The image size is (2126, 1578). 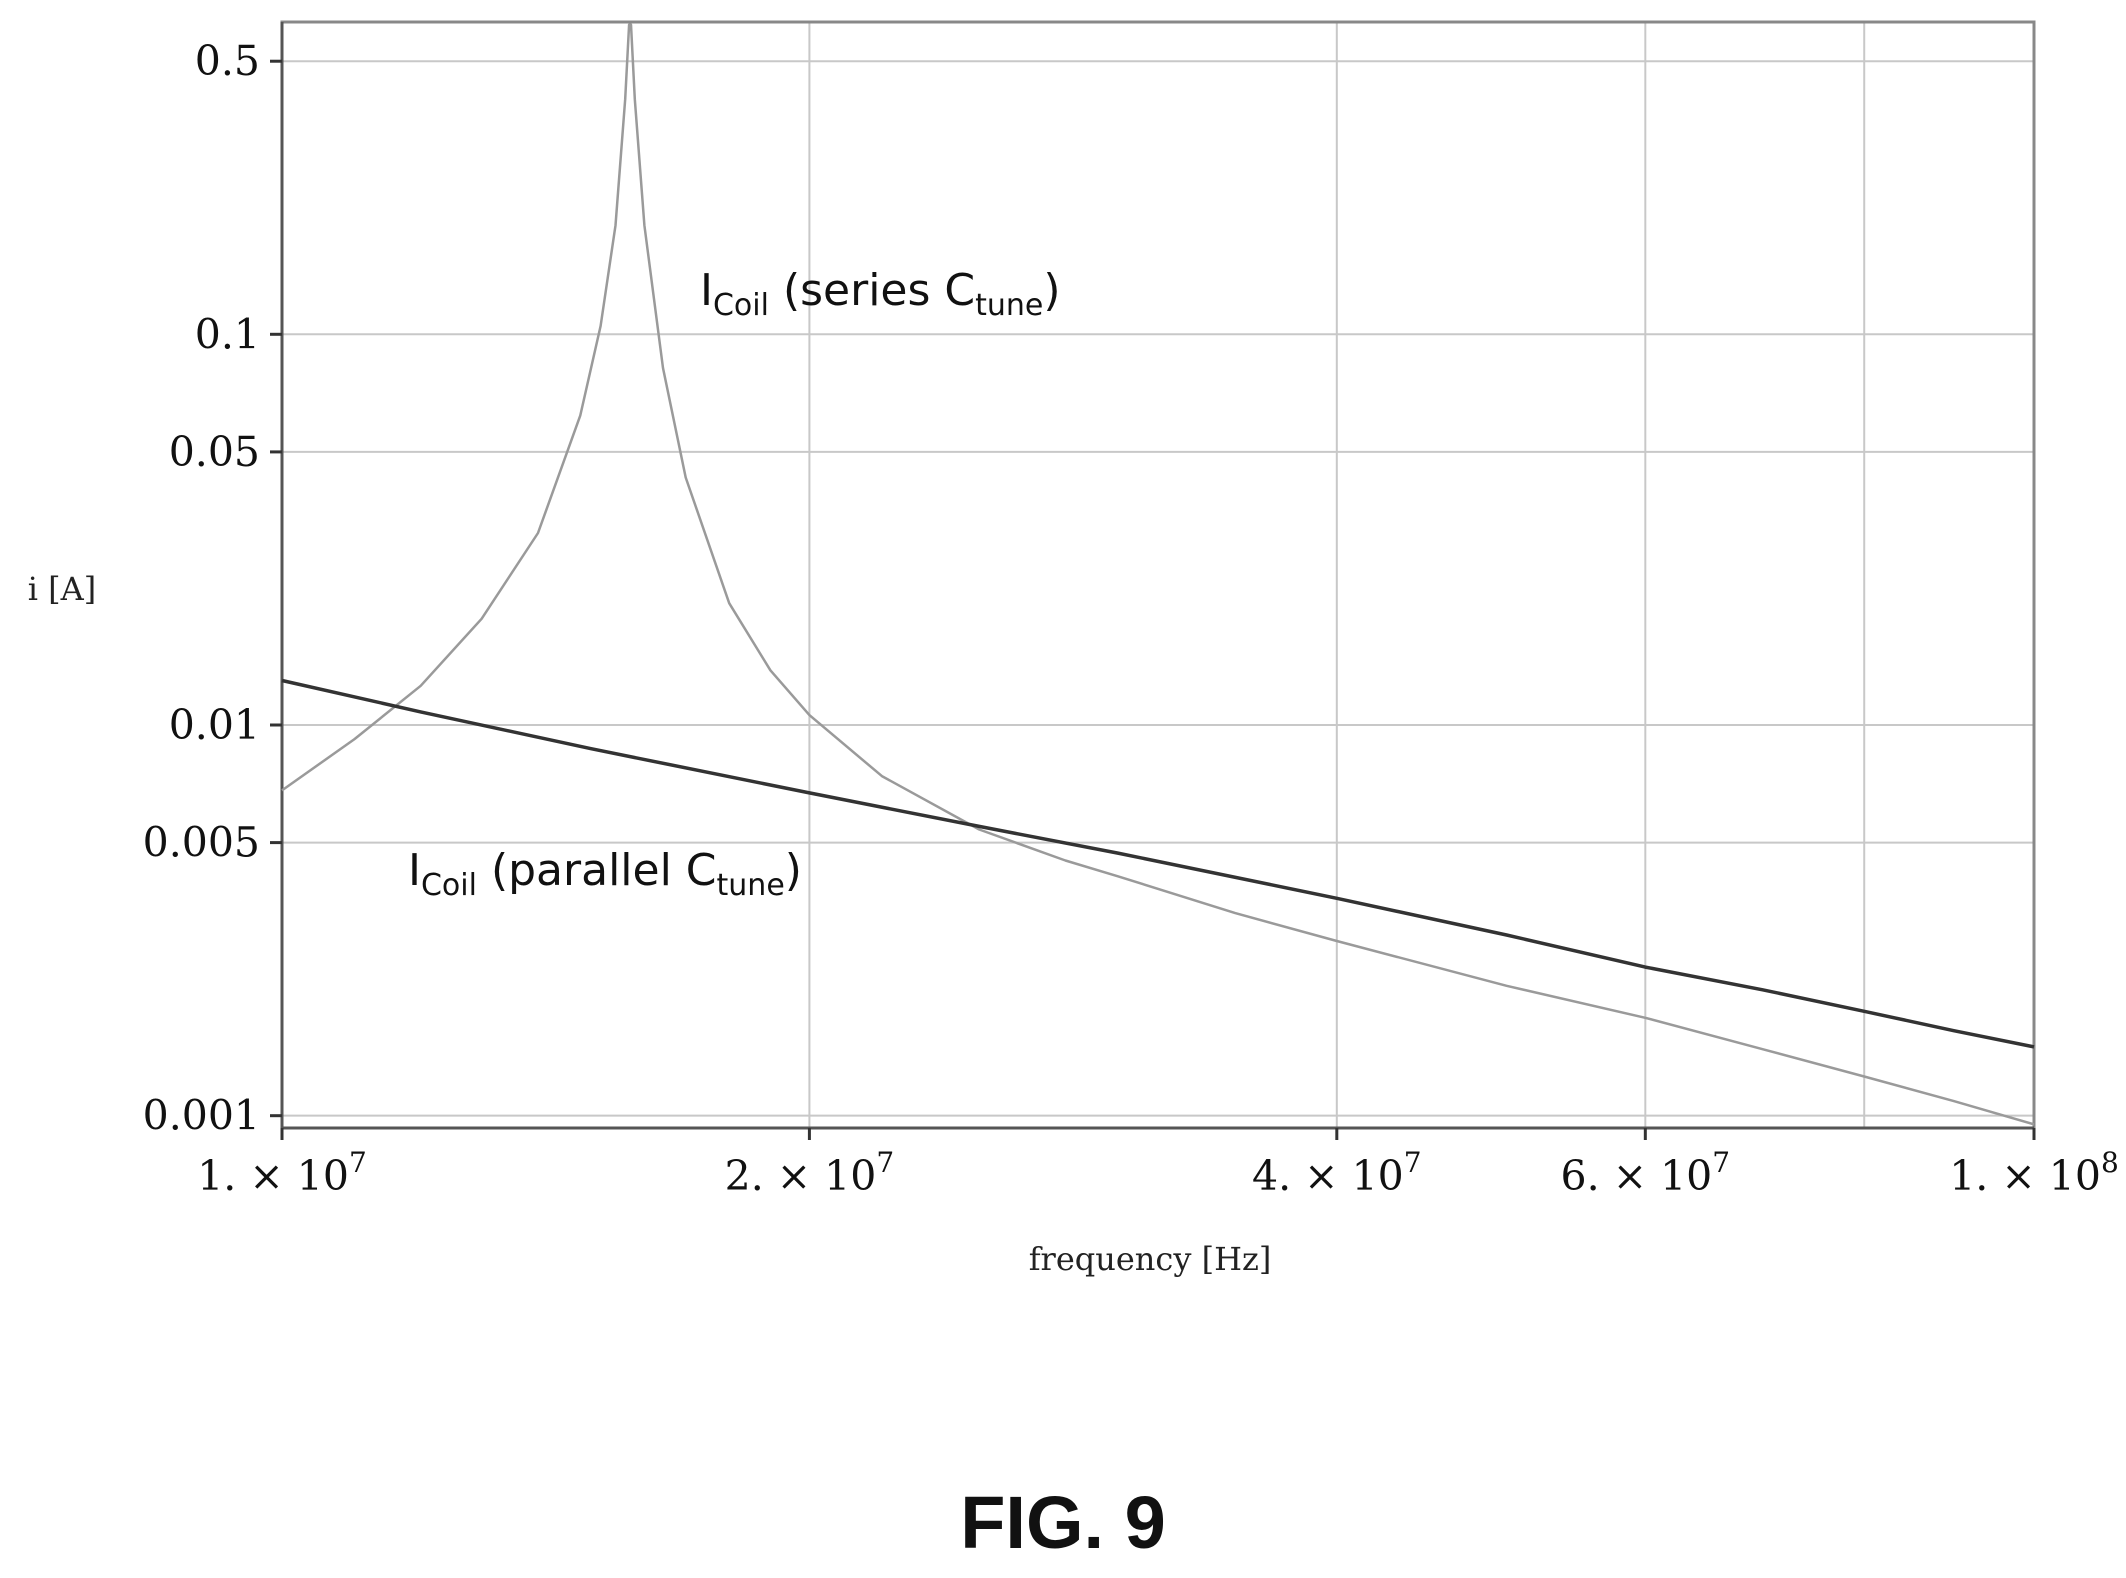 I want to click on y-tick-label: 0.1, so click(x=227, y=334).